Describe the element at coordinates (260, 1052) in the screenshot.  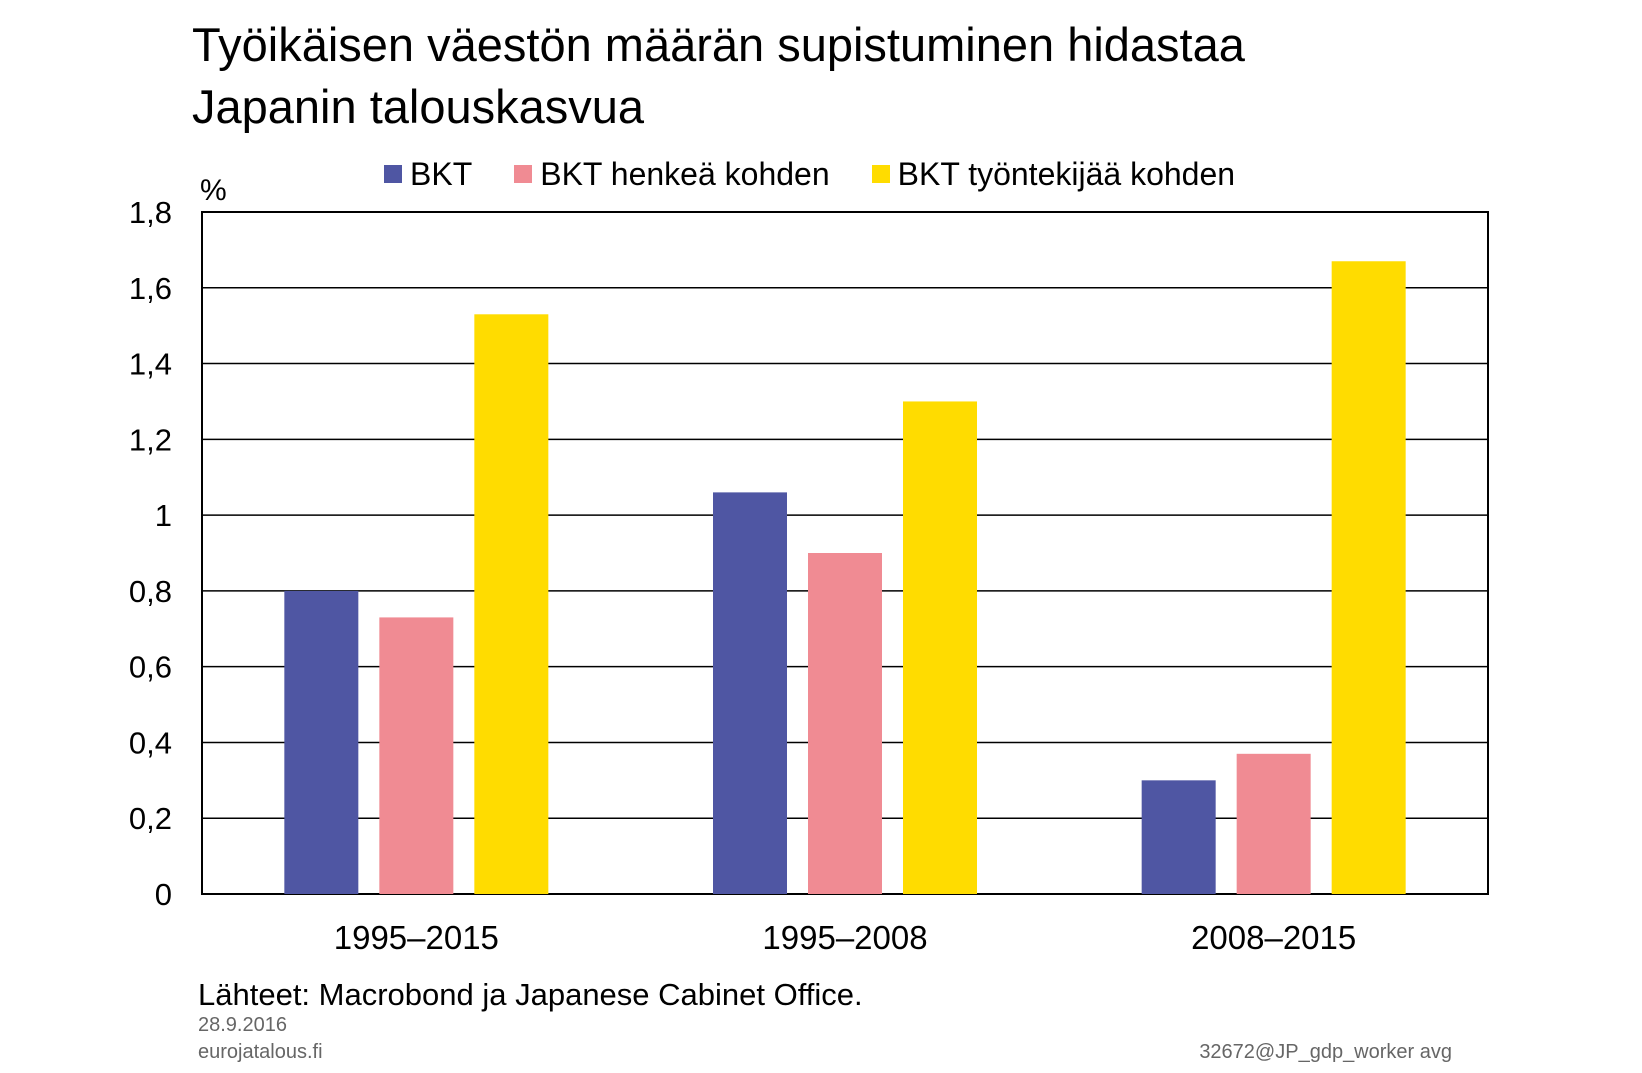
I see `site-note: eurojatalous.fi` at that location.